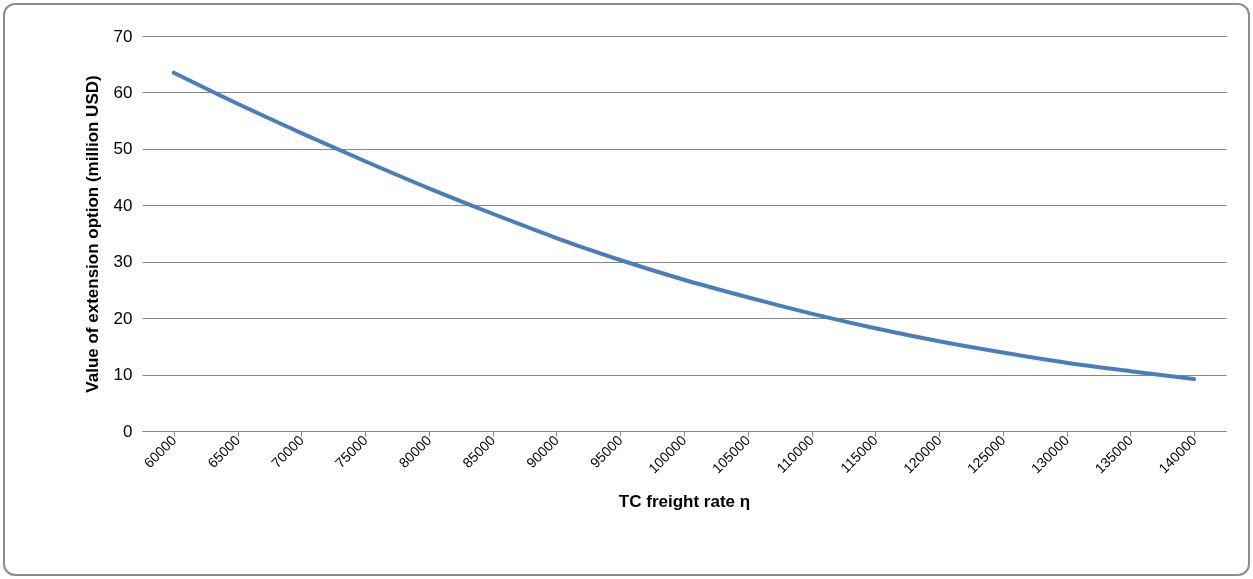 Image resolution: width=1253 pixels, height=579 pixels. What do you see at coordinates (123, 149) in the screenshot?
I see `y-tick-label: 50` at bounding box center [123, 149].